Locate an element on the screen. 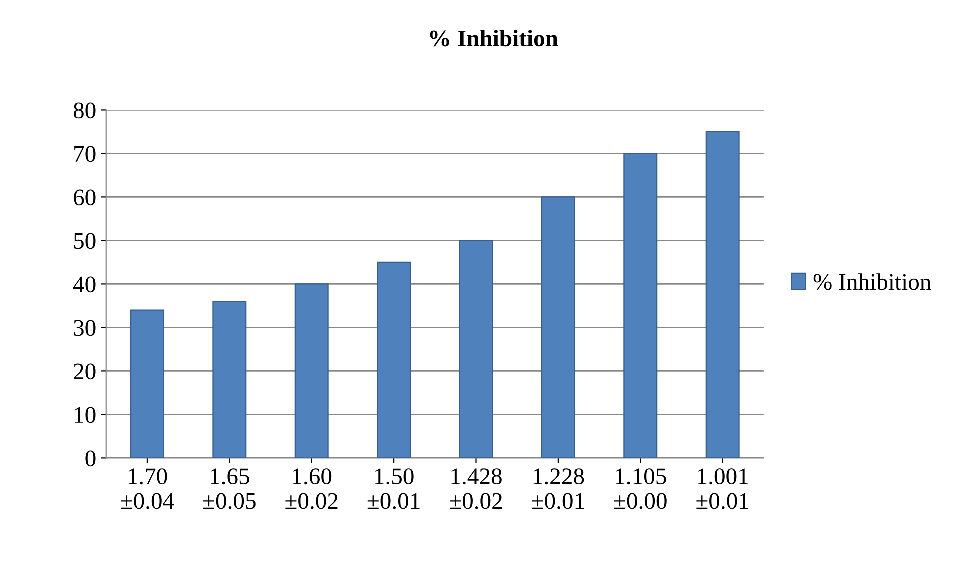  y-tick-label: 80 is located at coordinates (85, 110).